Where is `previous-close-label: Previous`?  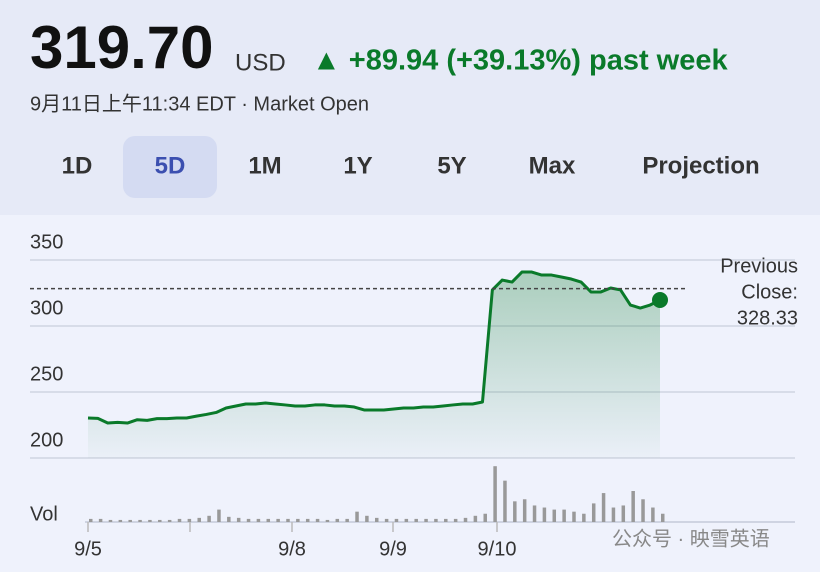
previous-close-label: Previous is located at coordinates (759, 266).